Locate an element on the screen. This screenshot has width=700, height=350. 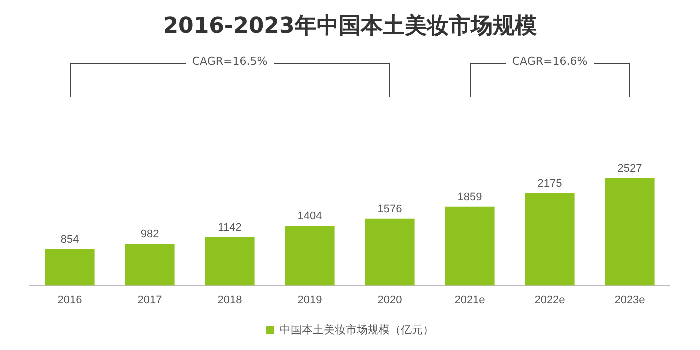
x-tick-label: 2018 is located at coordinates (230, 300).